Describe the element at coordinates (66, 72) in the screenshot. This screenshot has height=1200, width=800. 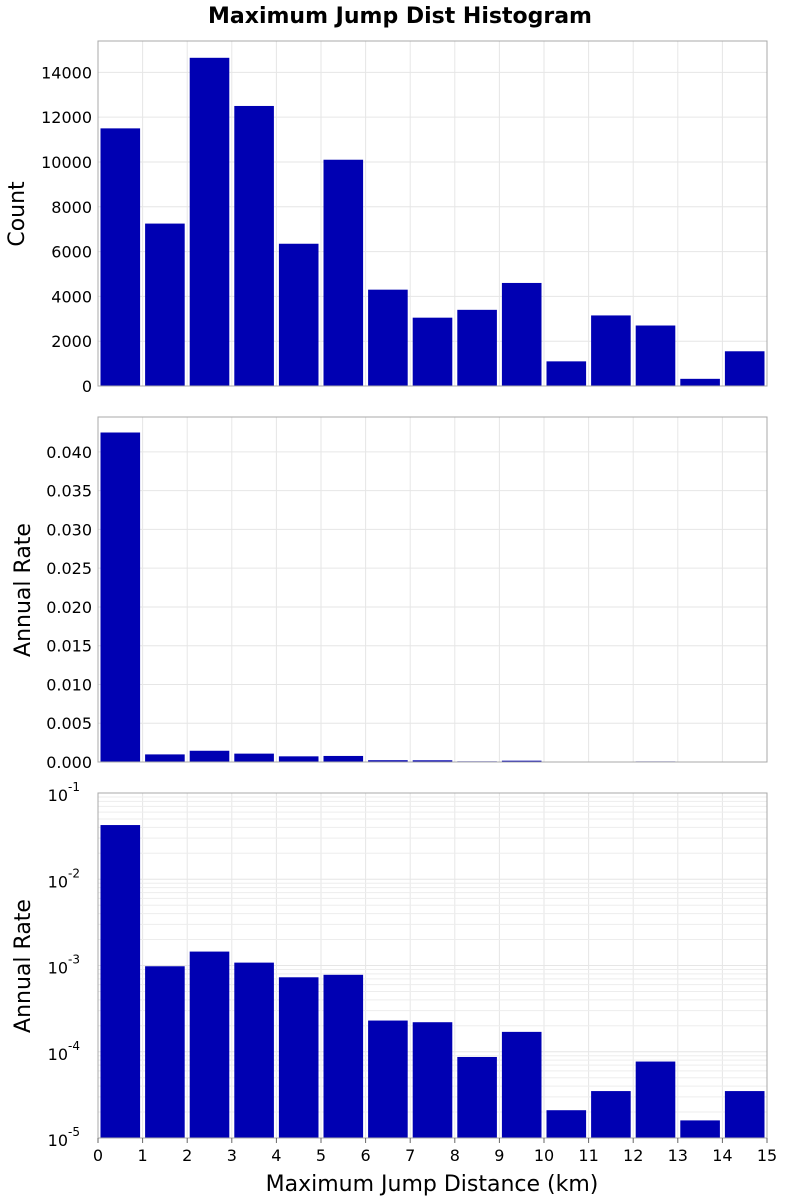
I see `y-tick-label: 14000` at that location.